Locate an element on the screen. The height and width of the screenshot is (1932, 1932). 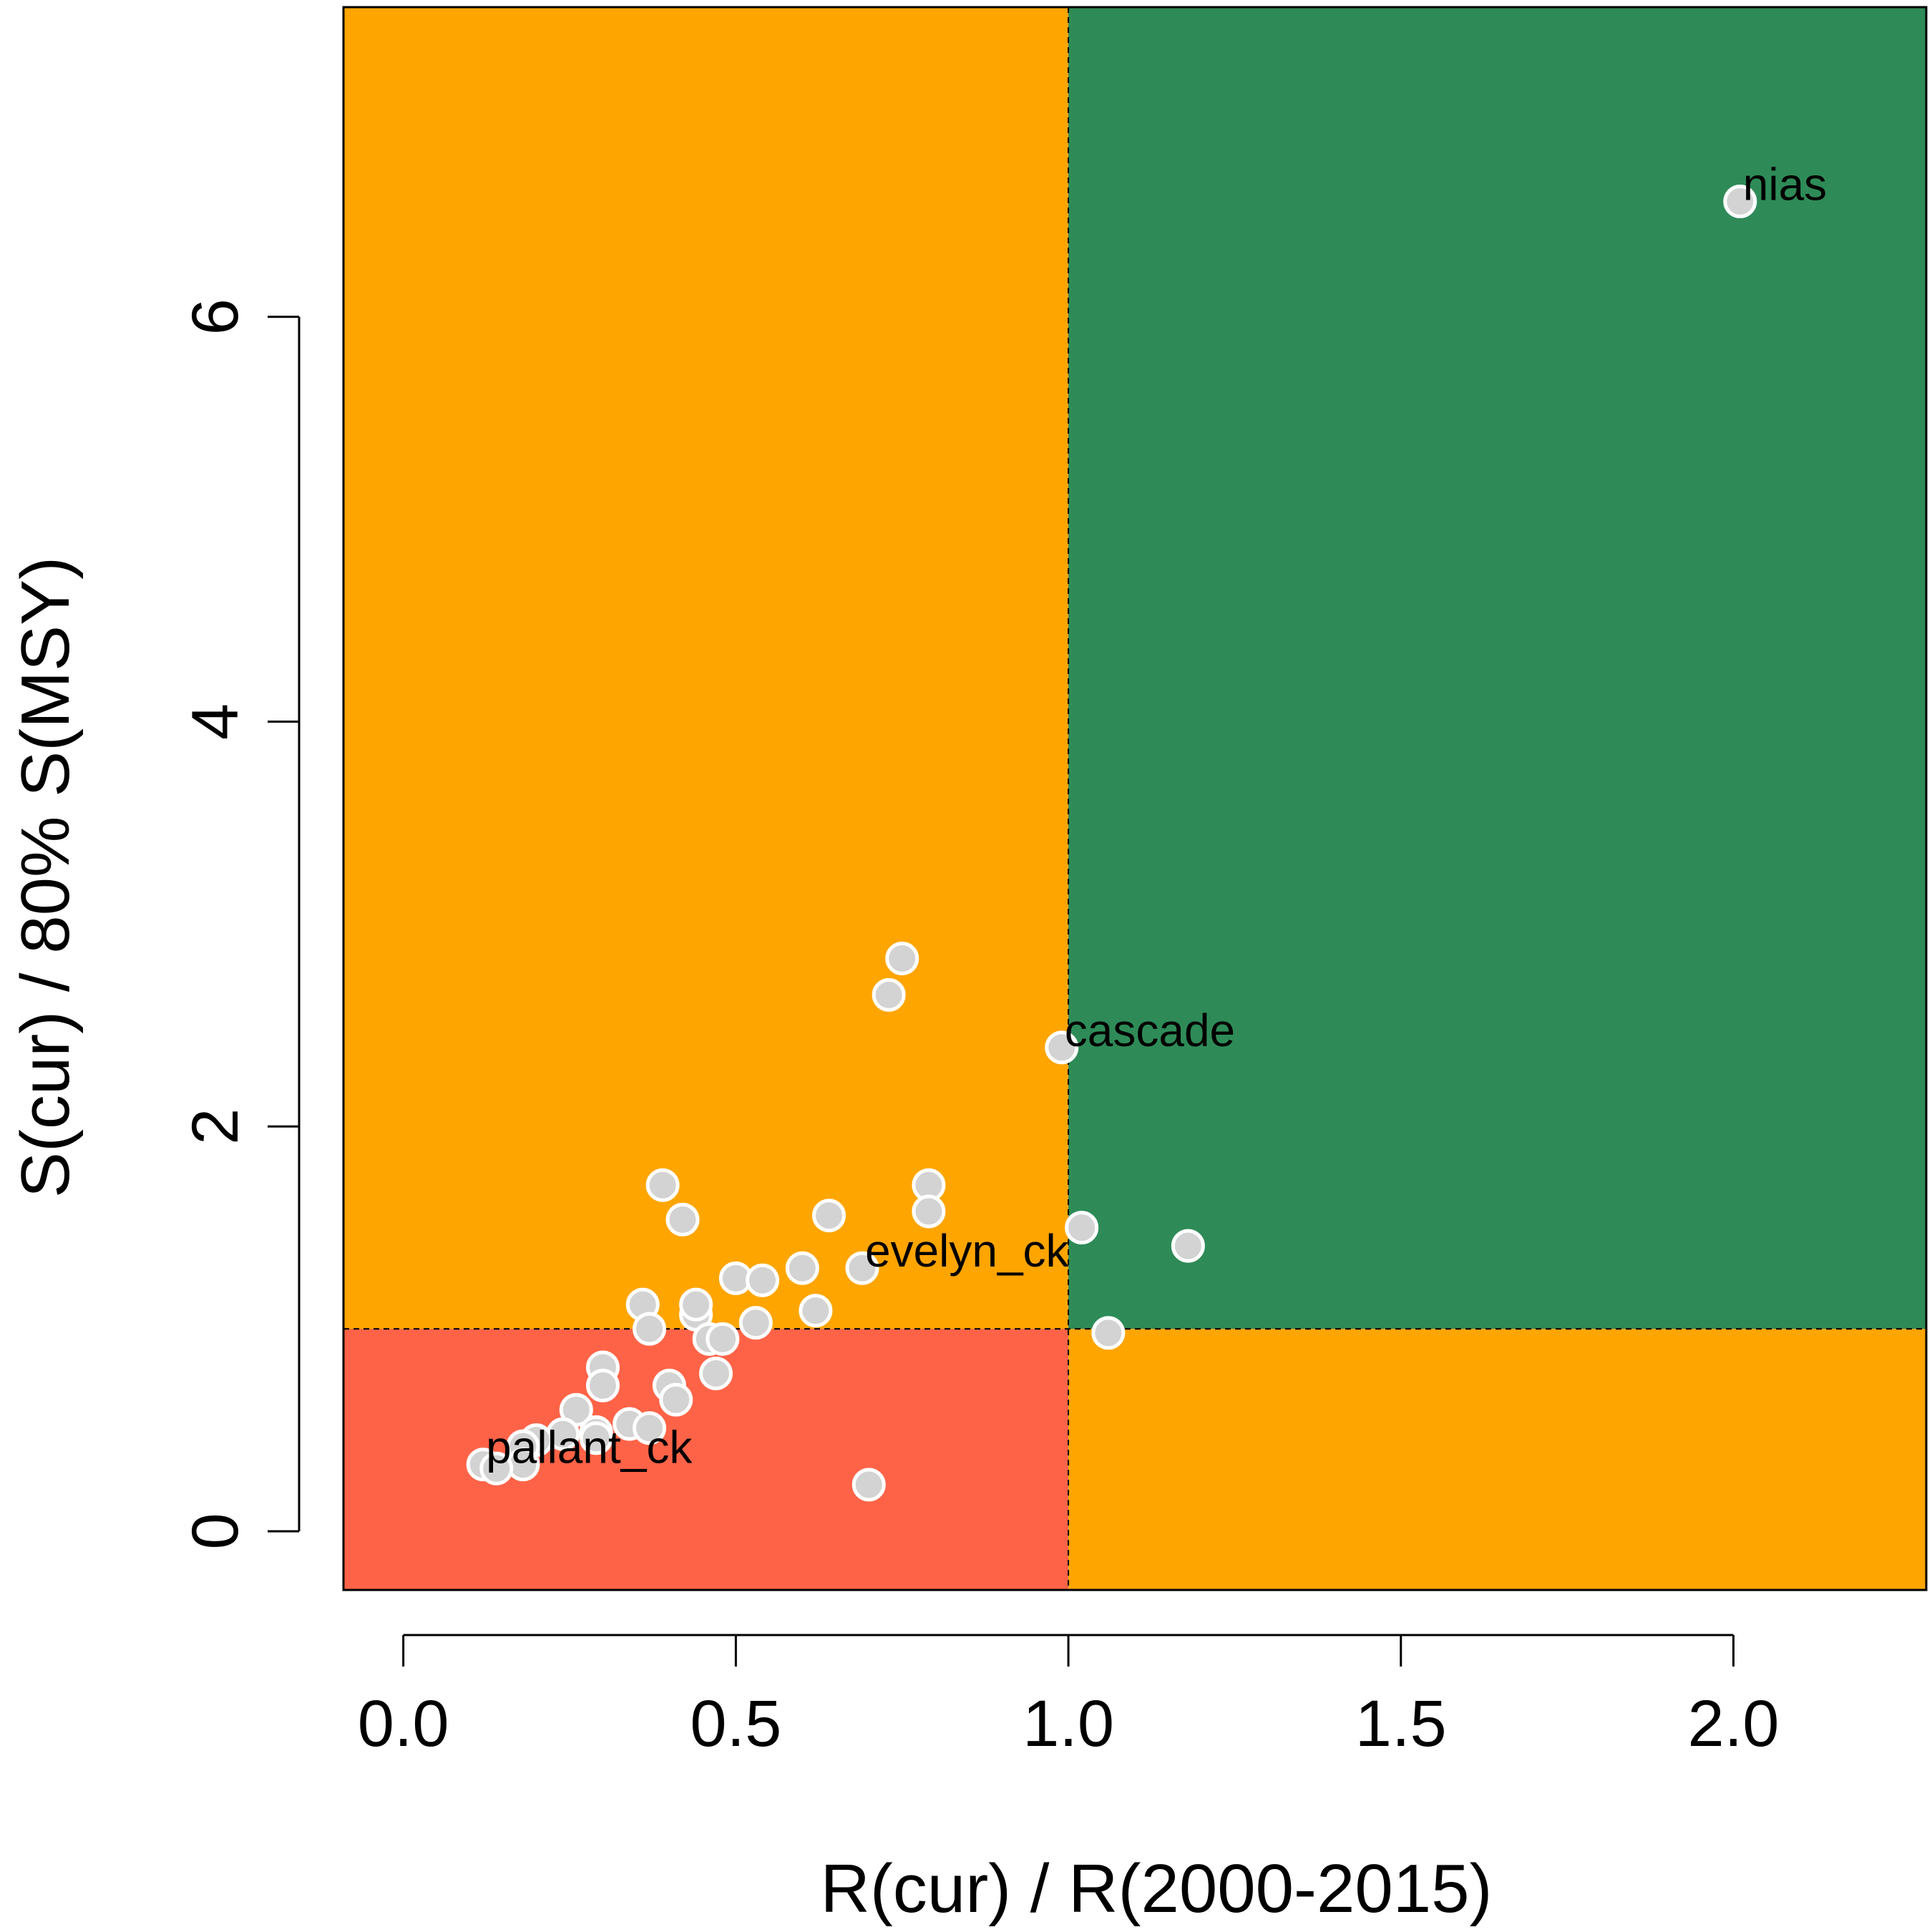
point-label: evelyn_ck is located at coordinates (967, 1251).